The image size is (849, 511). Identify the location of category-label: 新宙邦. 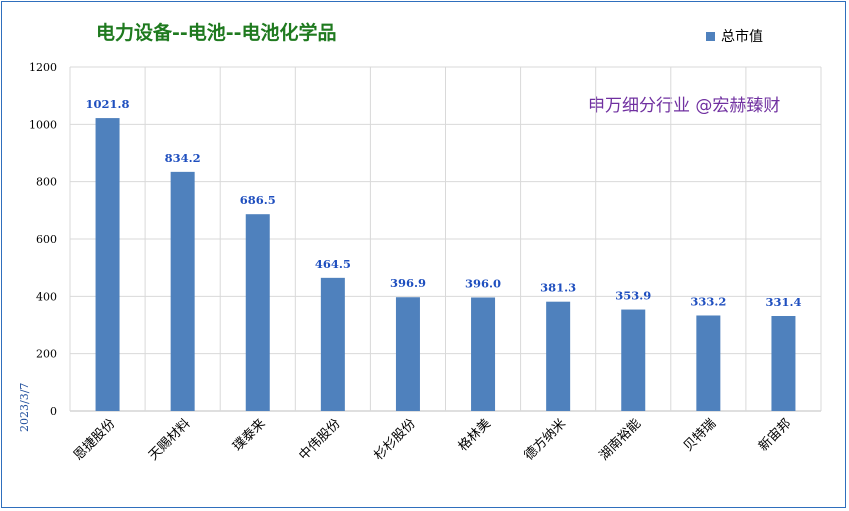
(774, 435).